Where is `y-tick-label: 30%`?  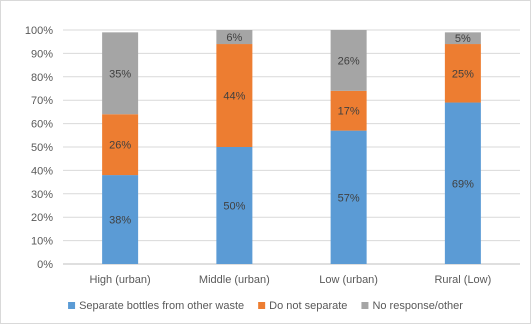
y-tick-label: 30% is located at coordinates (42, 195).